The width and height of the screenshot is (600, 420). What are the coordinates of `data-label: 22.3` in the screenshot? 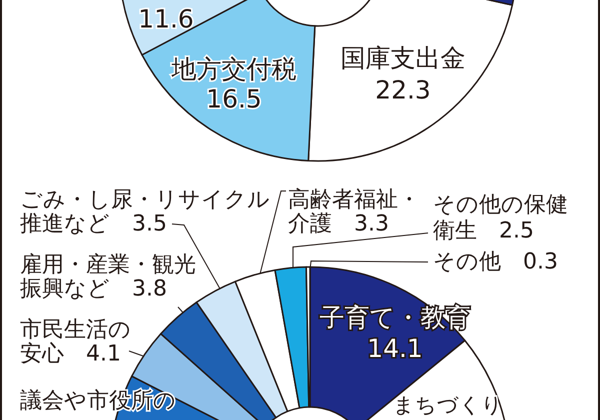 It's located at (403, 90).